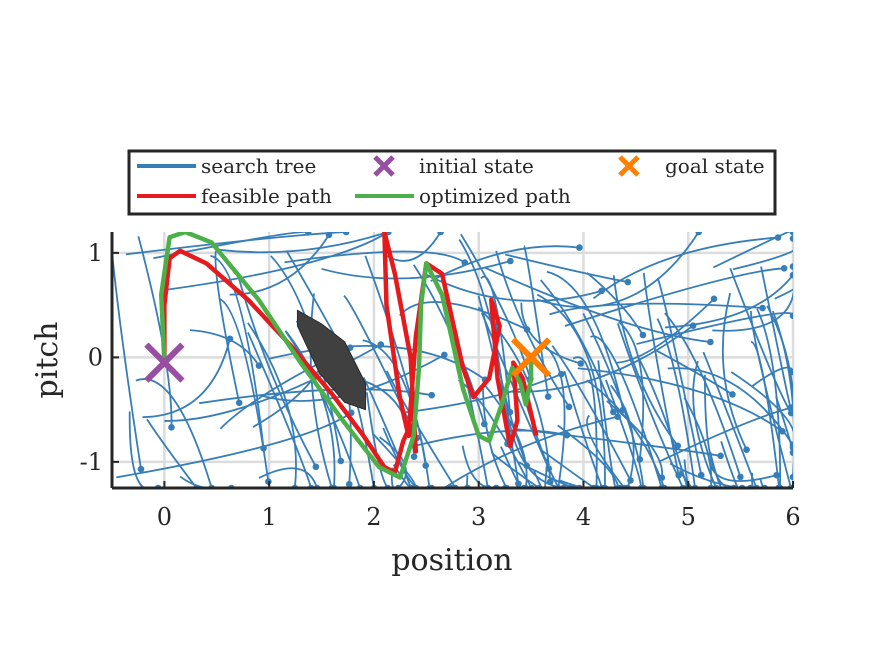 The height and width of the screenshot is (656, 875). Describe the element at coordinates (476, 166) in the screenshot. I see `legend-initial-label: initial state` at that location.